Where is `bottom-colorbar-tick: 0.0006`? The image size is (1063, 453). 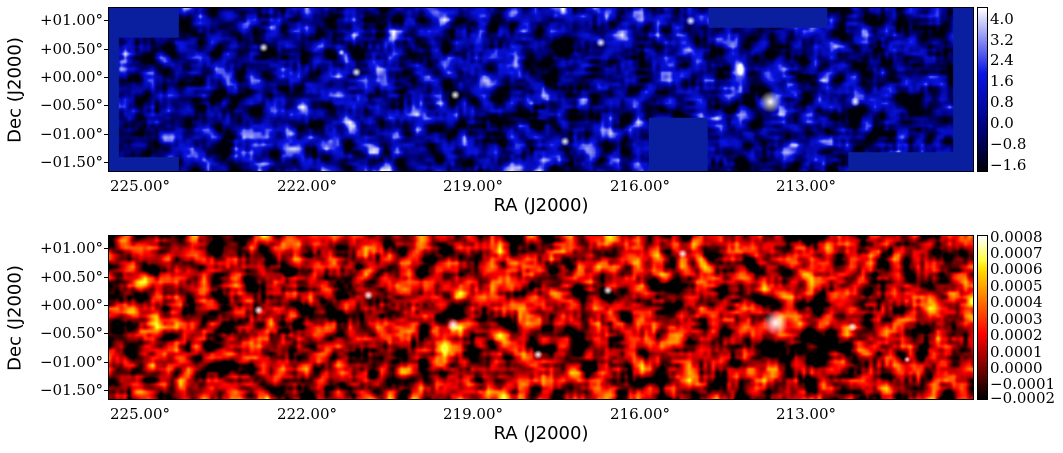
bottom-colorbar-tick: 0.0006 is located at coordinates (1016, 269).